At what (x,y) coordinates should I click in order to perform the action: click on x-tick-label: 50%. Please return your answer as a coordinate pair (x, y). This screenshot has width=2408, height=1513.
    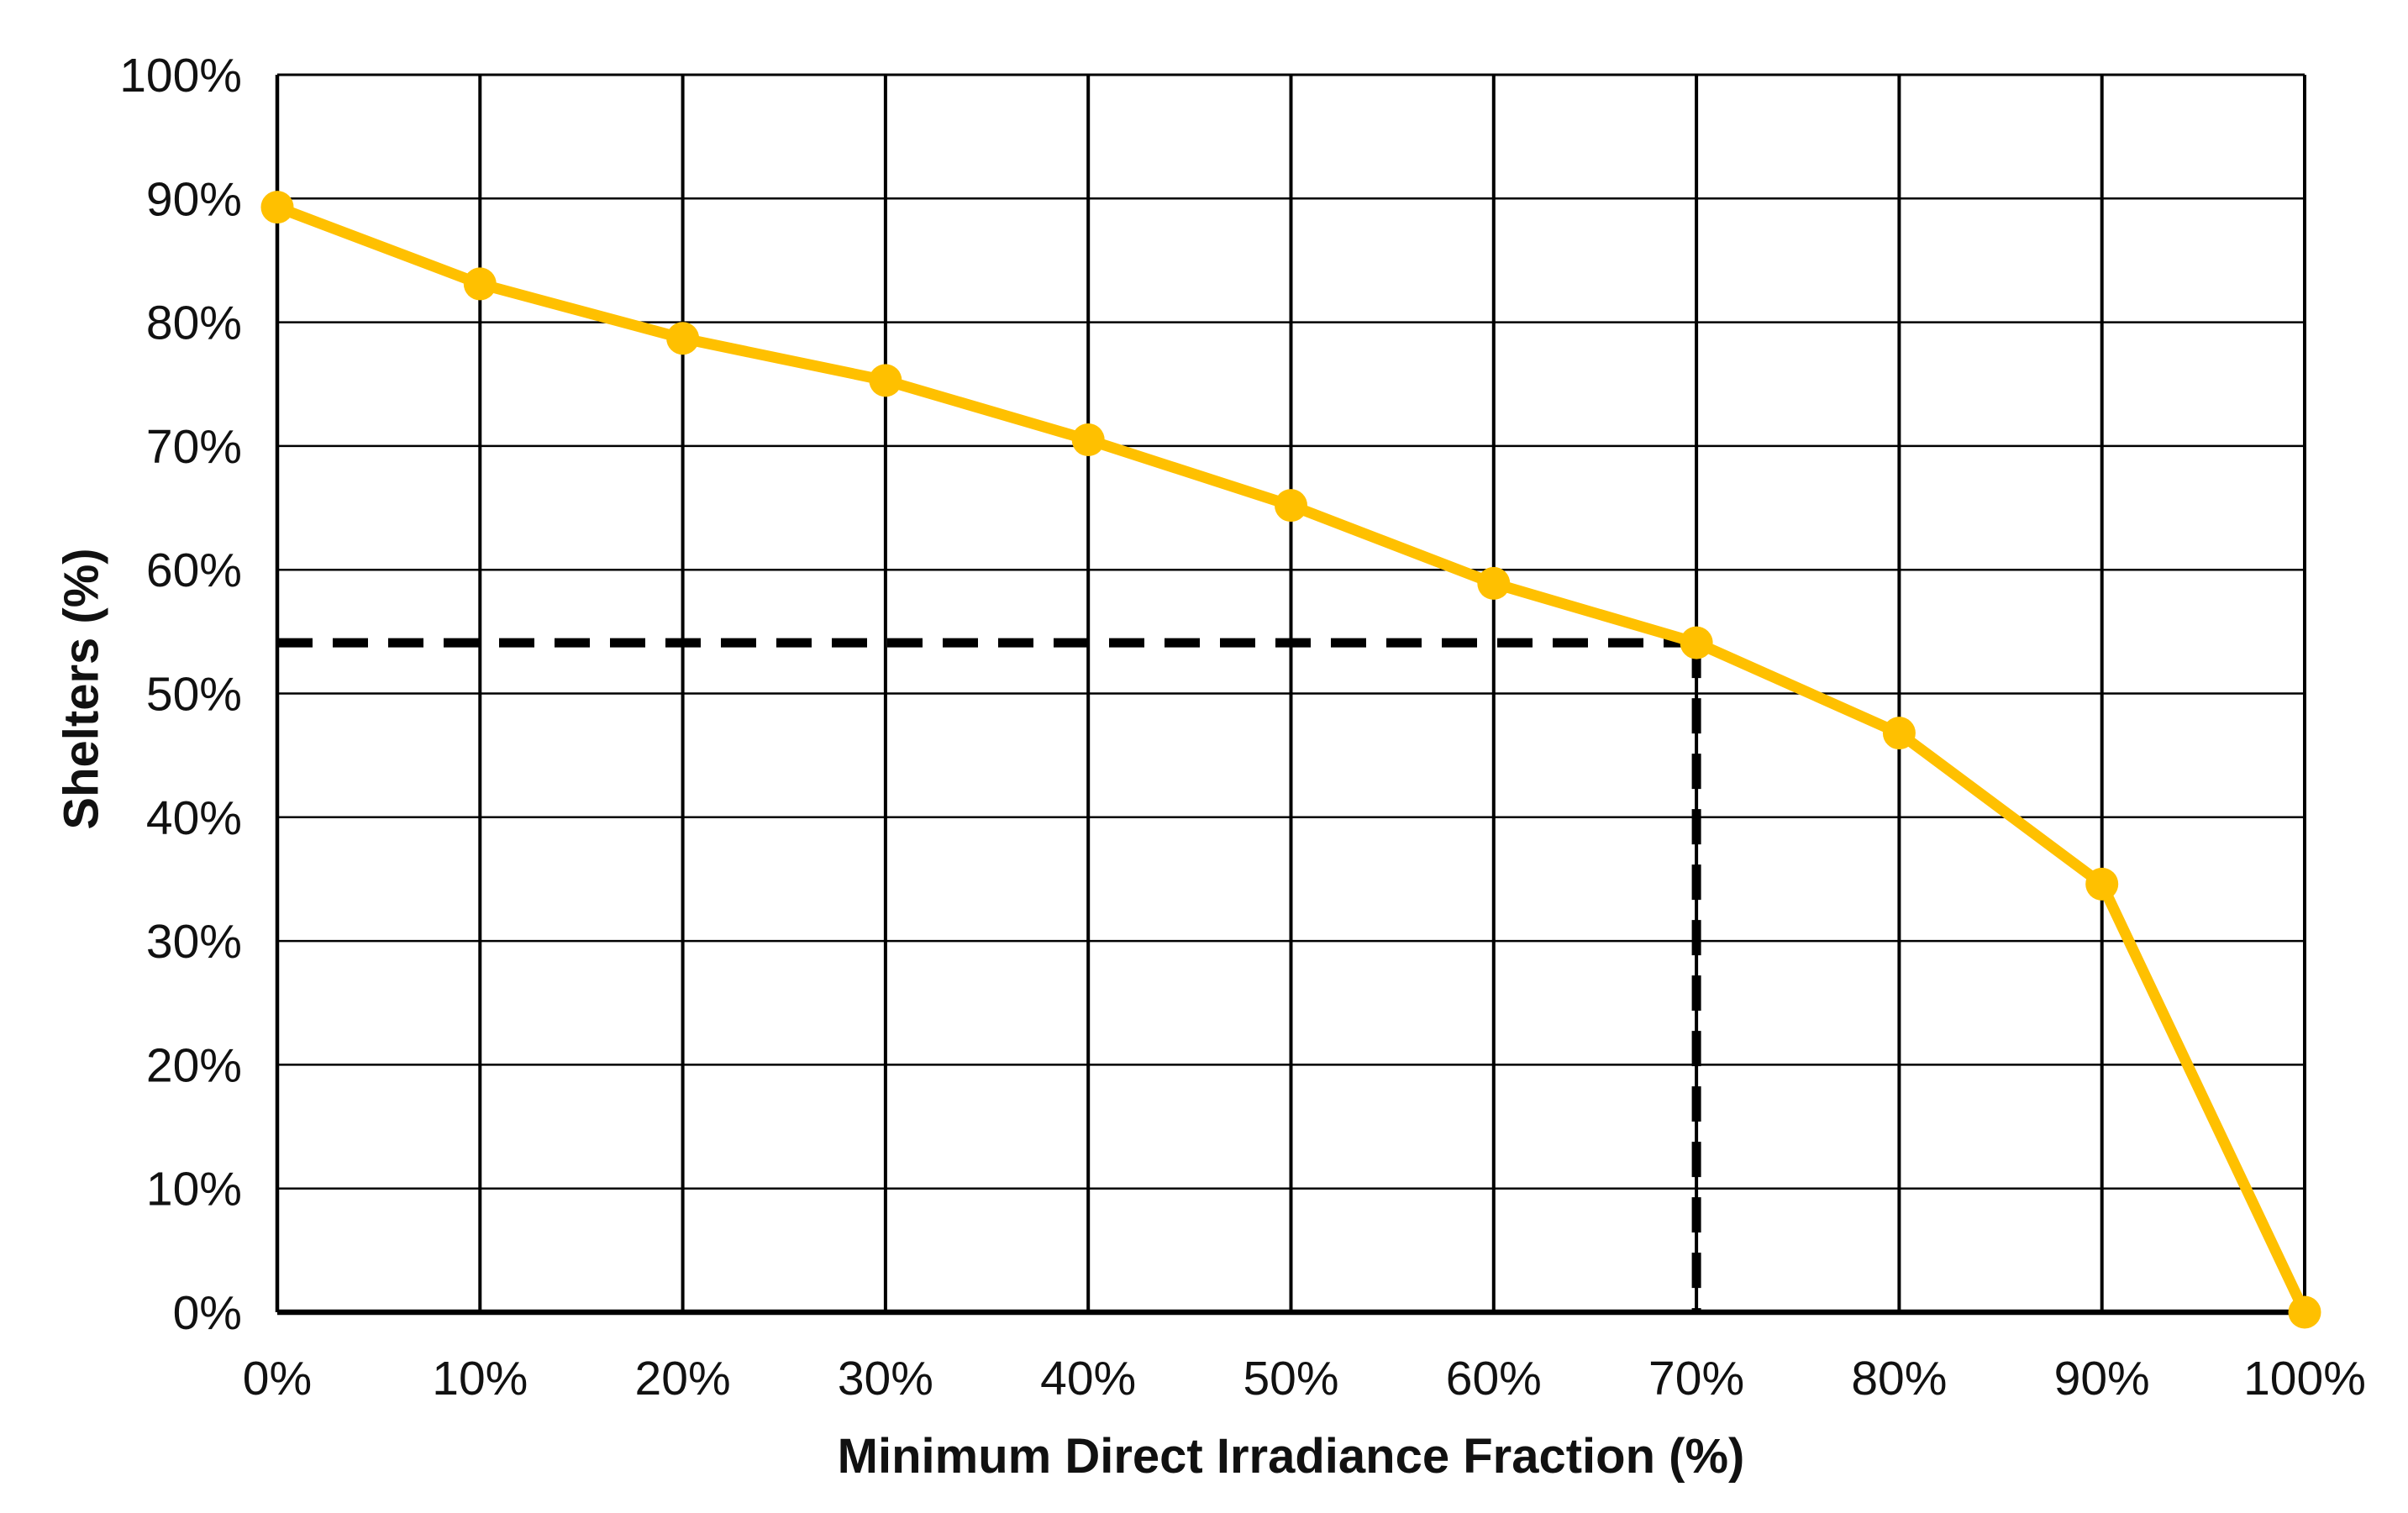
    Looking at the image, I should click on (1290, 1378).